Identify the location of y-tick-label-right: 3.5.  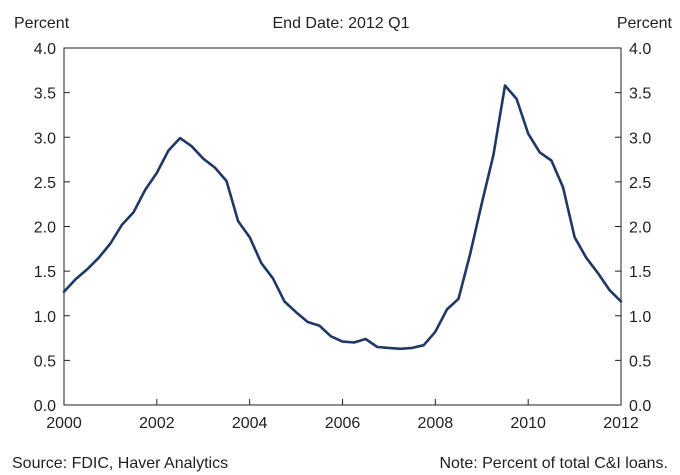
(640, 94).